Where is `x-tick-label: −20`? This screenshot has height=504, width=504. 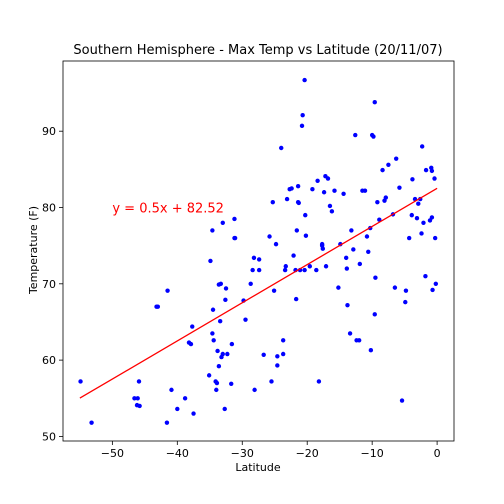 x-tick-label: −20 is located at coordinates (307, 453).